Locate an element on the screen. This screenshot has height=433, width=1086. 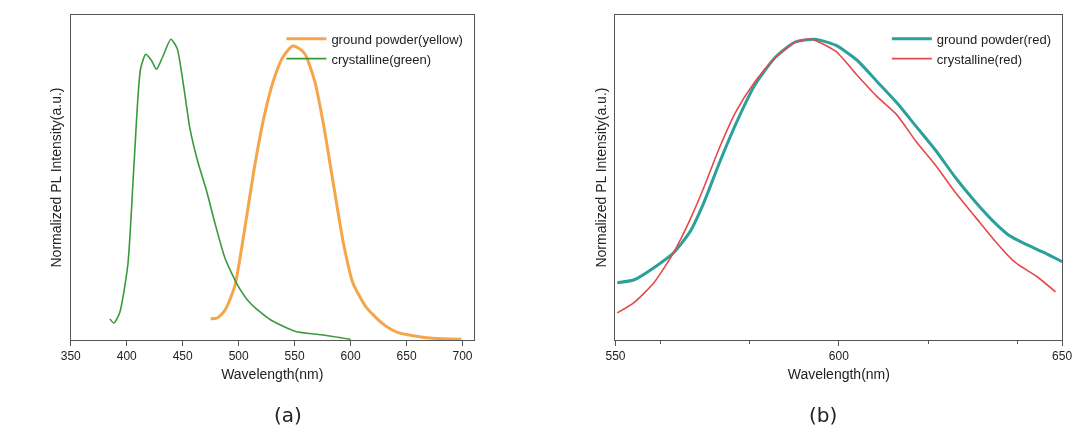
x-tick-label: 500 is located at coordinates (238, 356).